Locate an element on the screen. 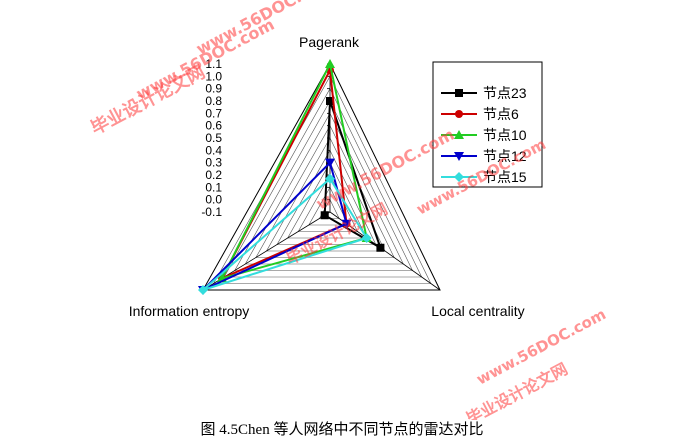 The height and width of the screenshot is (445, 684). tick-label: 0.2 is located at coordinates (213, 175).